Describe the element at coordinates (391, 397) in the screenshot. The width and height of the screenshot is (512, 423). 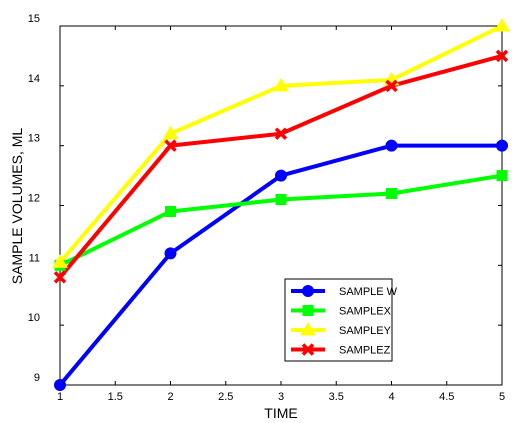
I see `x-tick-label: 4` at that location.